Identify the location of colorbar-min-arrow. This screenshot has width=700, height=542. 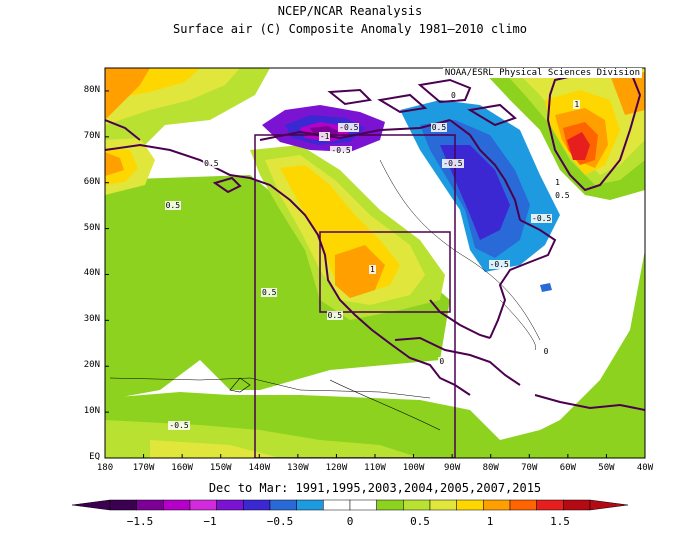
(91, 505).